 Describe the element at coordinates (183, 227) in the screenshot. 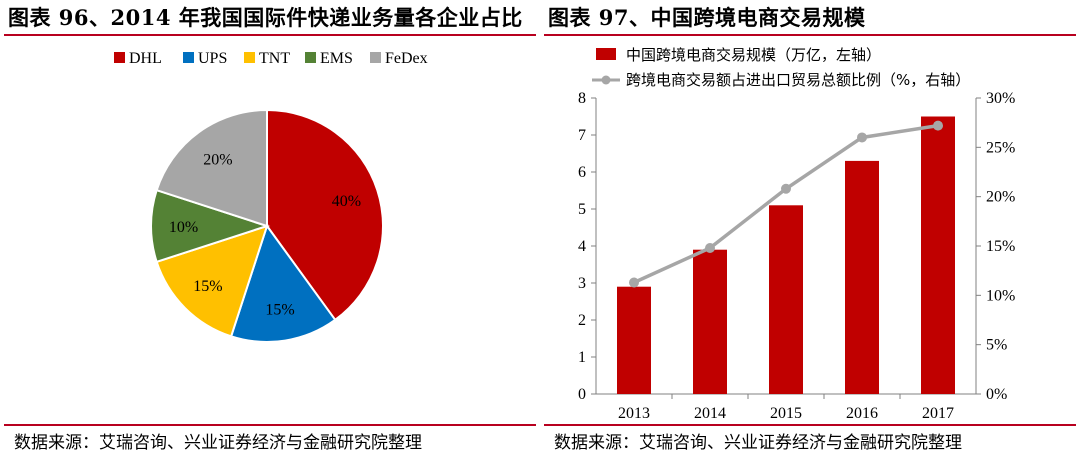

I see `pie-label-ems: 10%` at that location.